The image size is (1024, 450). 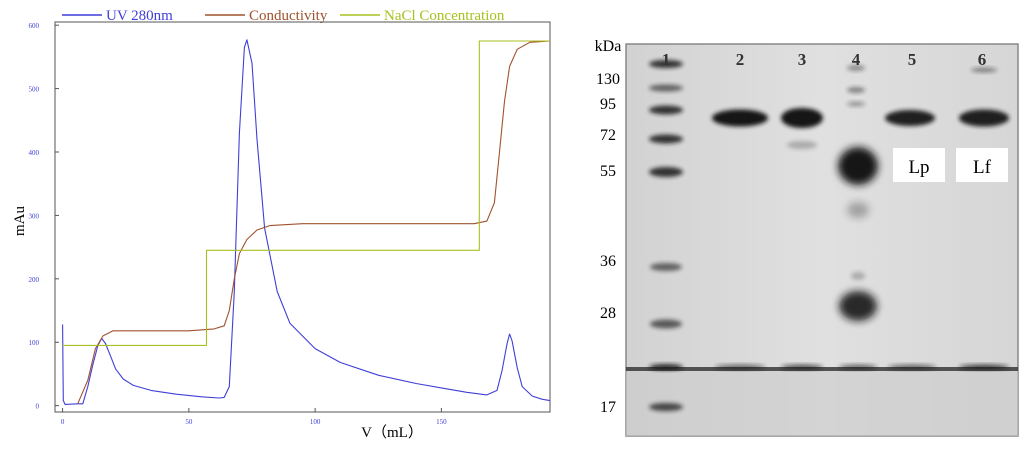 What do you see at coordinates (444, 16) in the screenshot?
I see `legend-label-2: NaCl Concentration` at bounding box center [444, 16].